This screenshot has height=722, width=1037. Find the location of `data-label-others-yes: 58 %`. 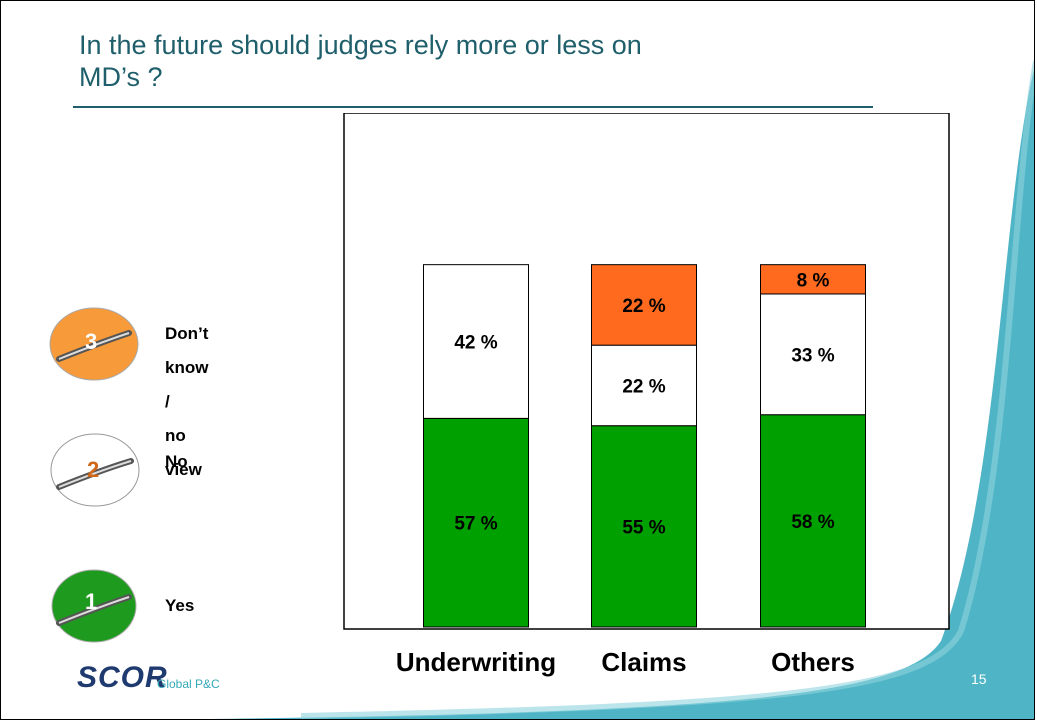

data-label-others-yes: 58 % is located at coordinates (812, 522).